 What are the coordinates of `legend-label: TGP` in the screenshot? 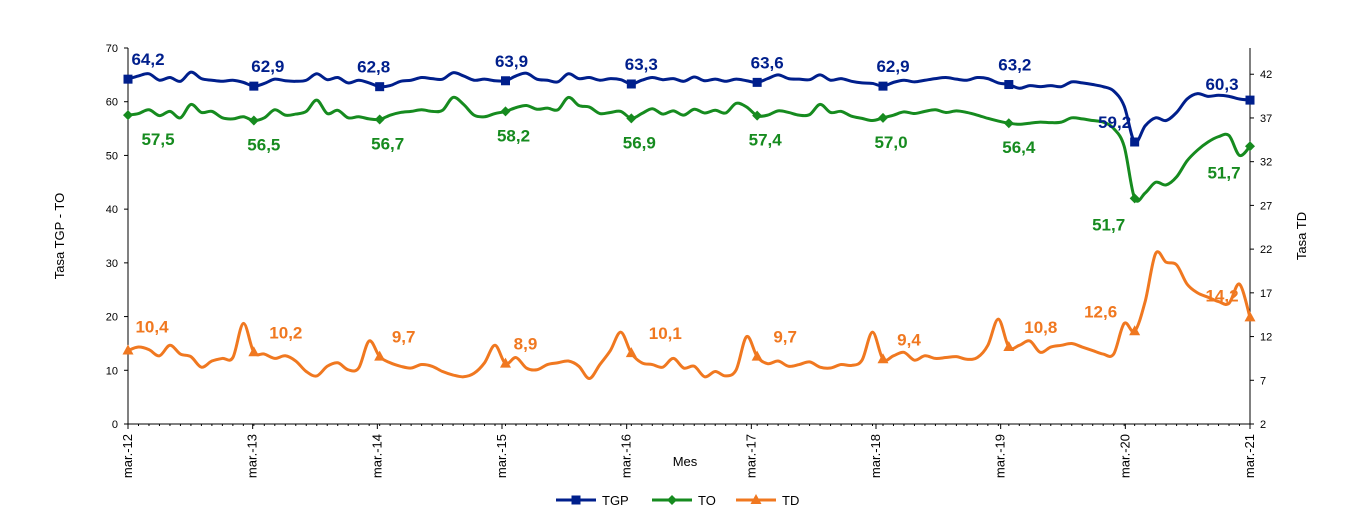 It's located at (615, 500).